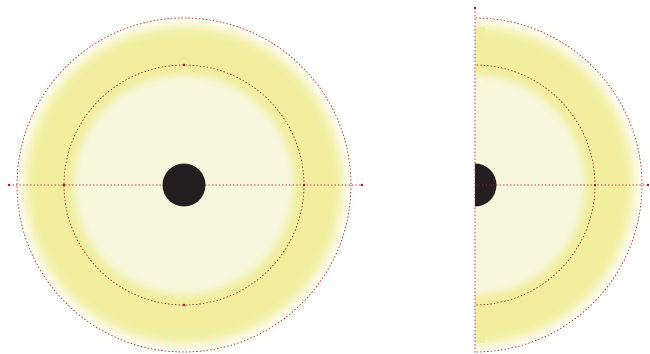  I want to click on full-guide-bottom-marker, so click(184, 305).